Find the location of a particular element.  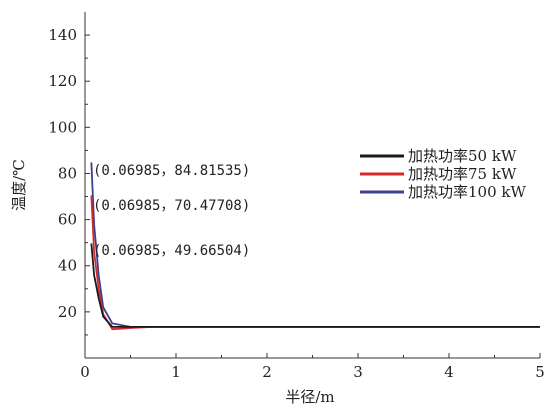

y-tick-label: 20 is located at coordinates (67, 312).